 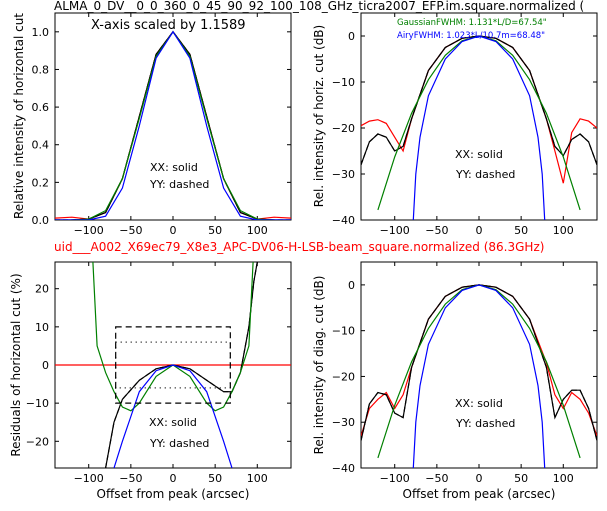 I want to click on y-axis-label: Rel. intensity of diag. cut (dB), so click(x=319, y=365).